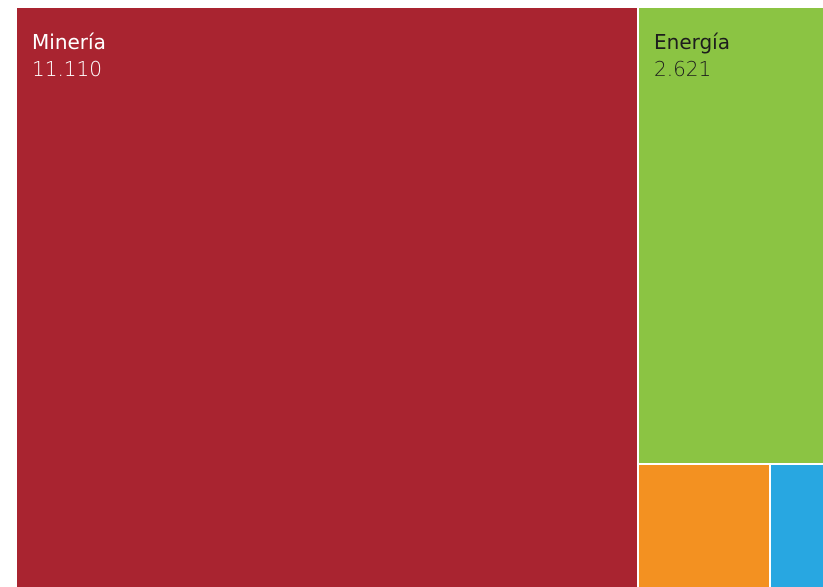  I want to click on tile-orange, so click(704, 526).